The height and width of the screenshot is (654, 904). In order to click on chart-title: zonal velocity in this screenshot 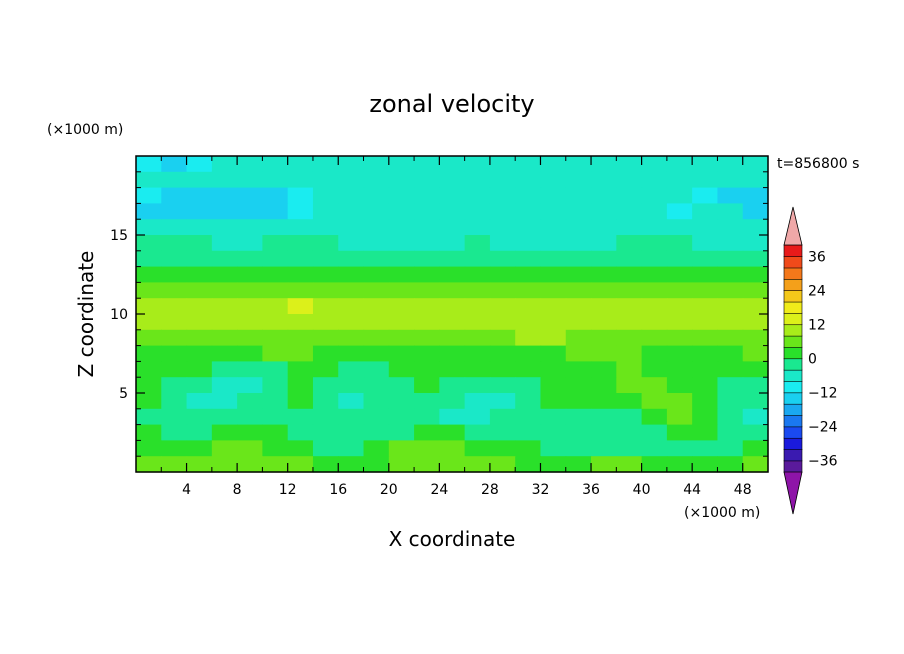, I will do `click(451, 104)`.